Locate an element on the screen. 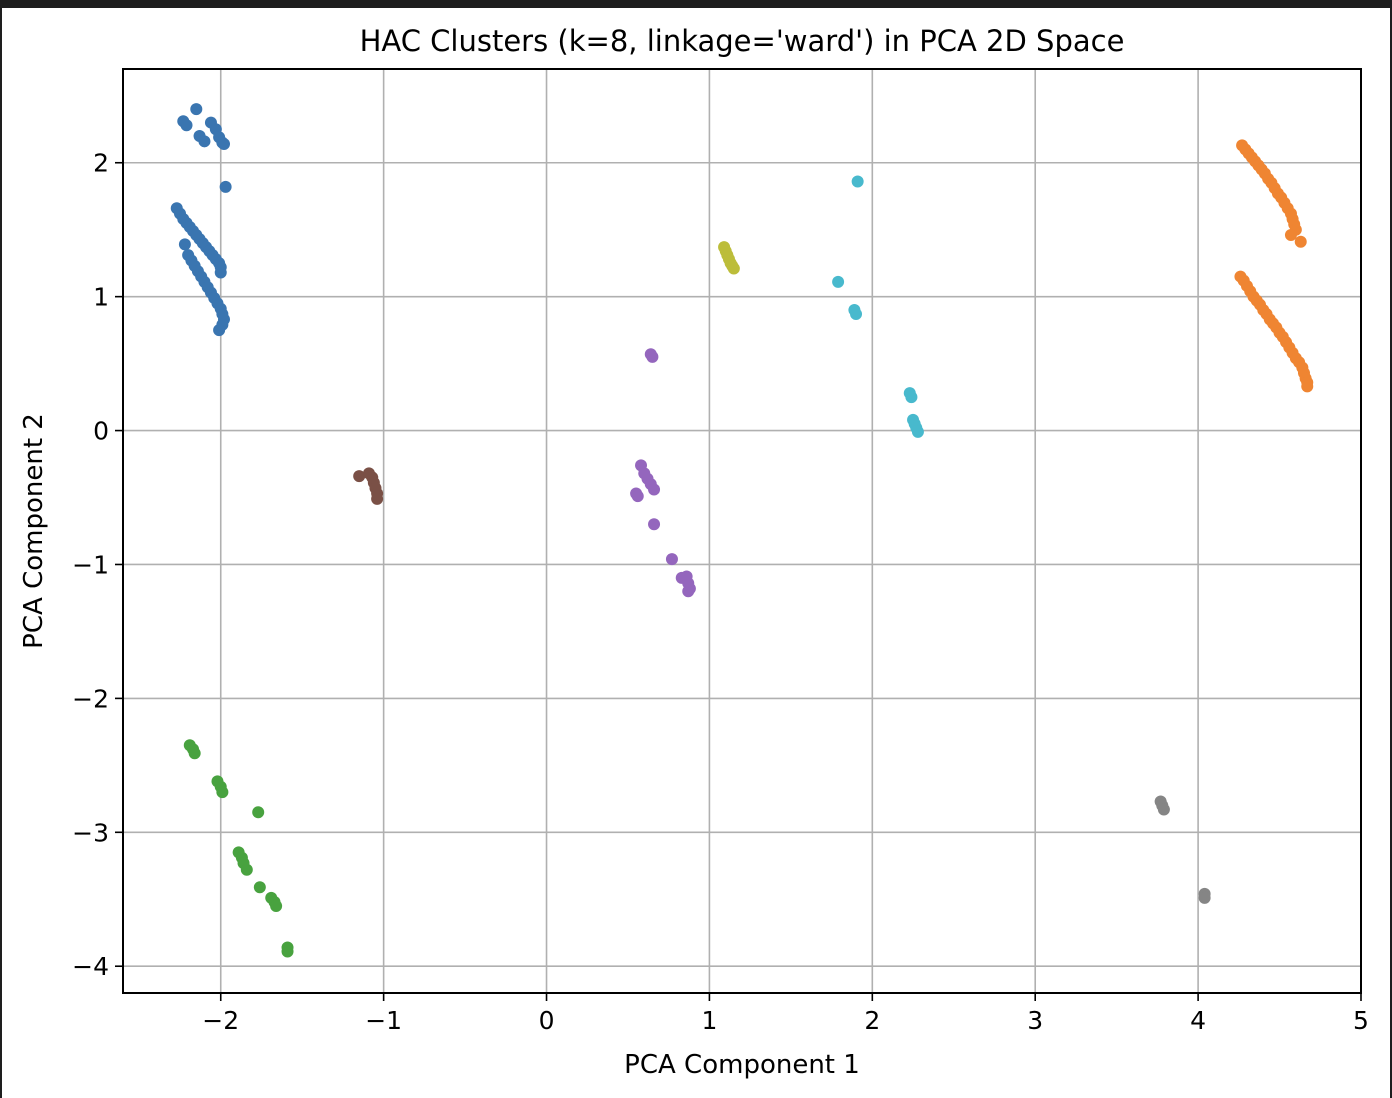 Image resolution: width=1392 pixels, height=1098 pixels. x-tick-label: 2 is located at coordinates (872, 1020).